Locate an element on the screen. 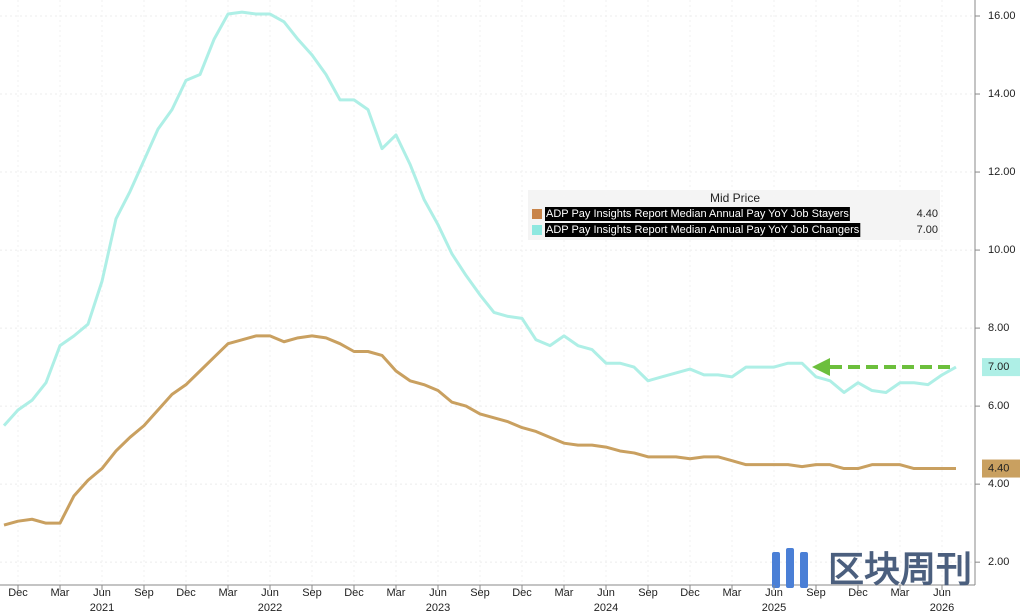  legend-value: 4.40 is located at coordinates (927, 214).